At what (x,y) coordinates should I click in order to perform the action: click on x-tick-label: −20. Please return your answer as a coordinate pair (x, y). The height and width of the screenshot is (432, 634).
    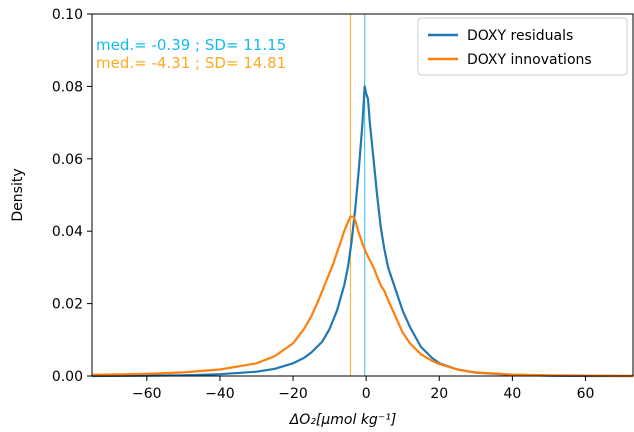
    Looking at the image, I should click on (293, 394).